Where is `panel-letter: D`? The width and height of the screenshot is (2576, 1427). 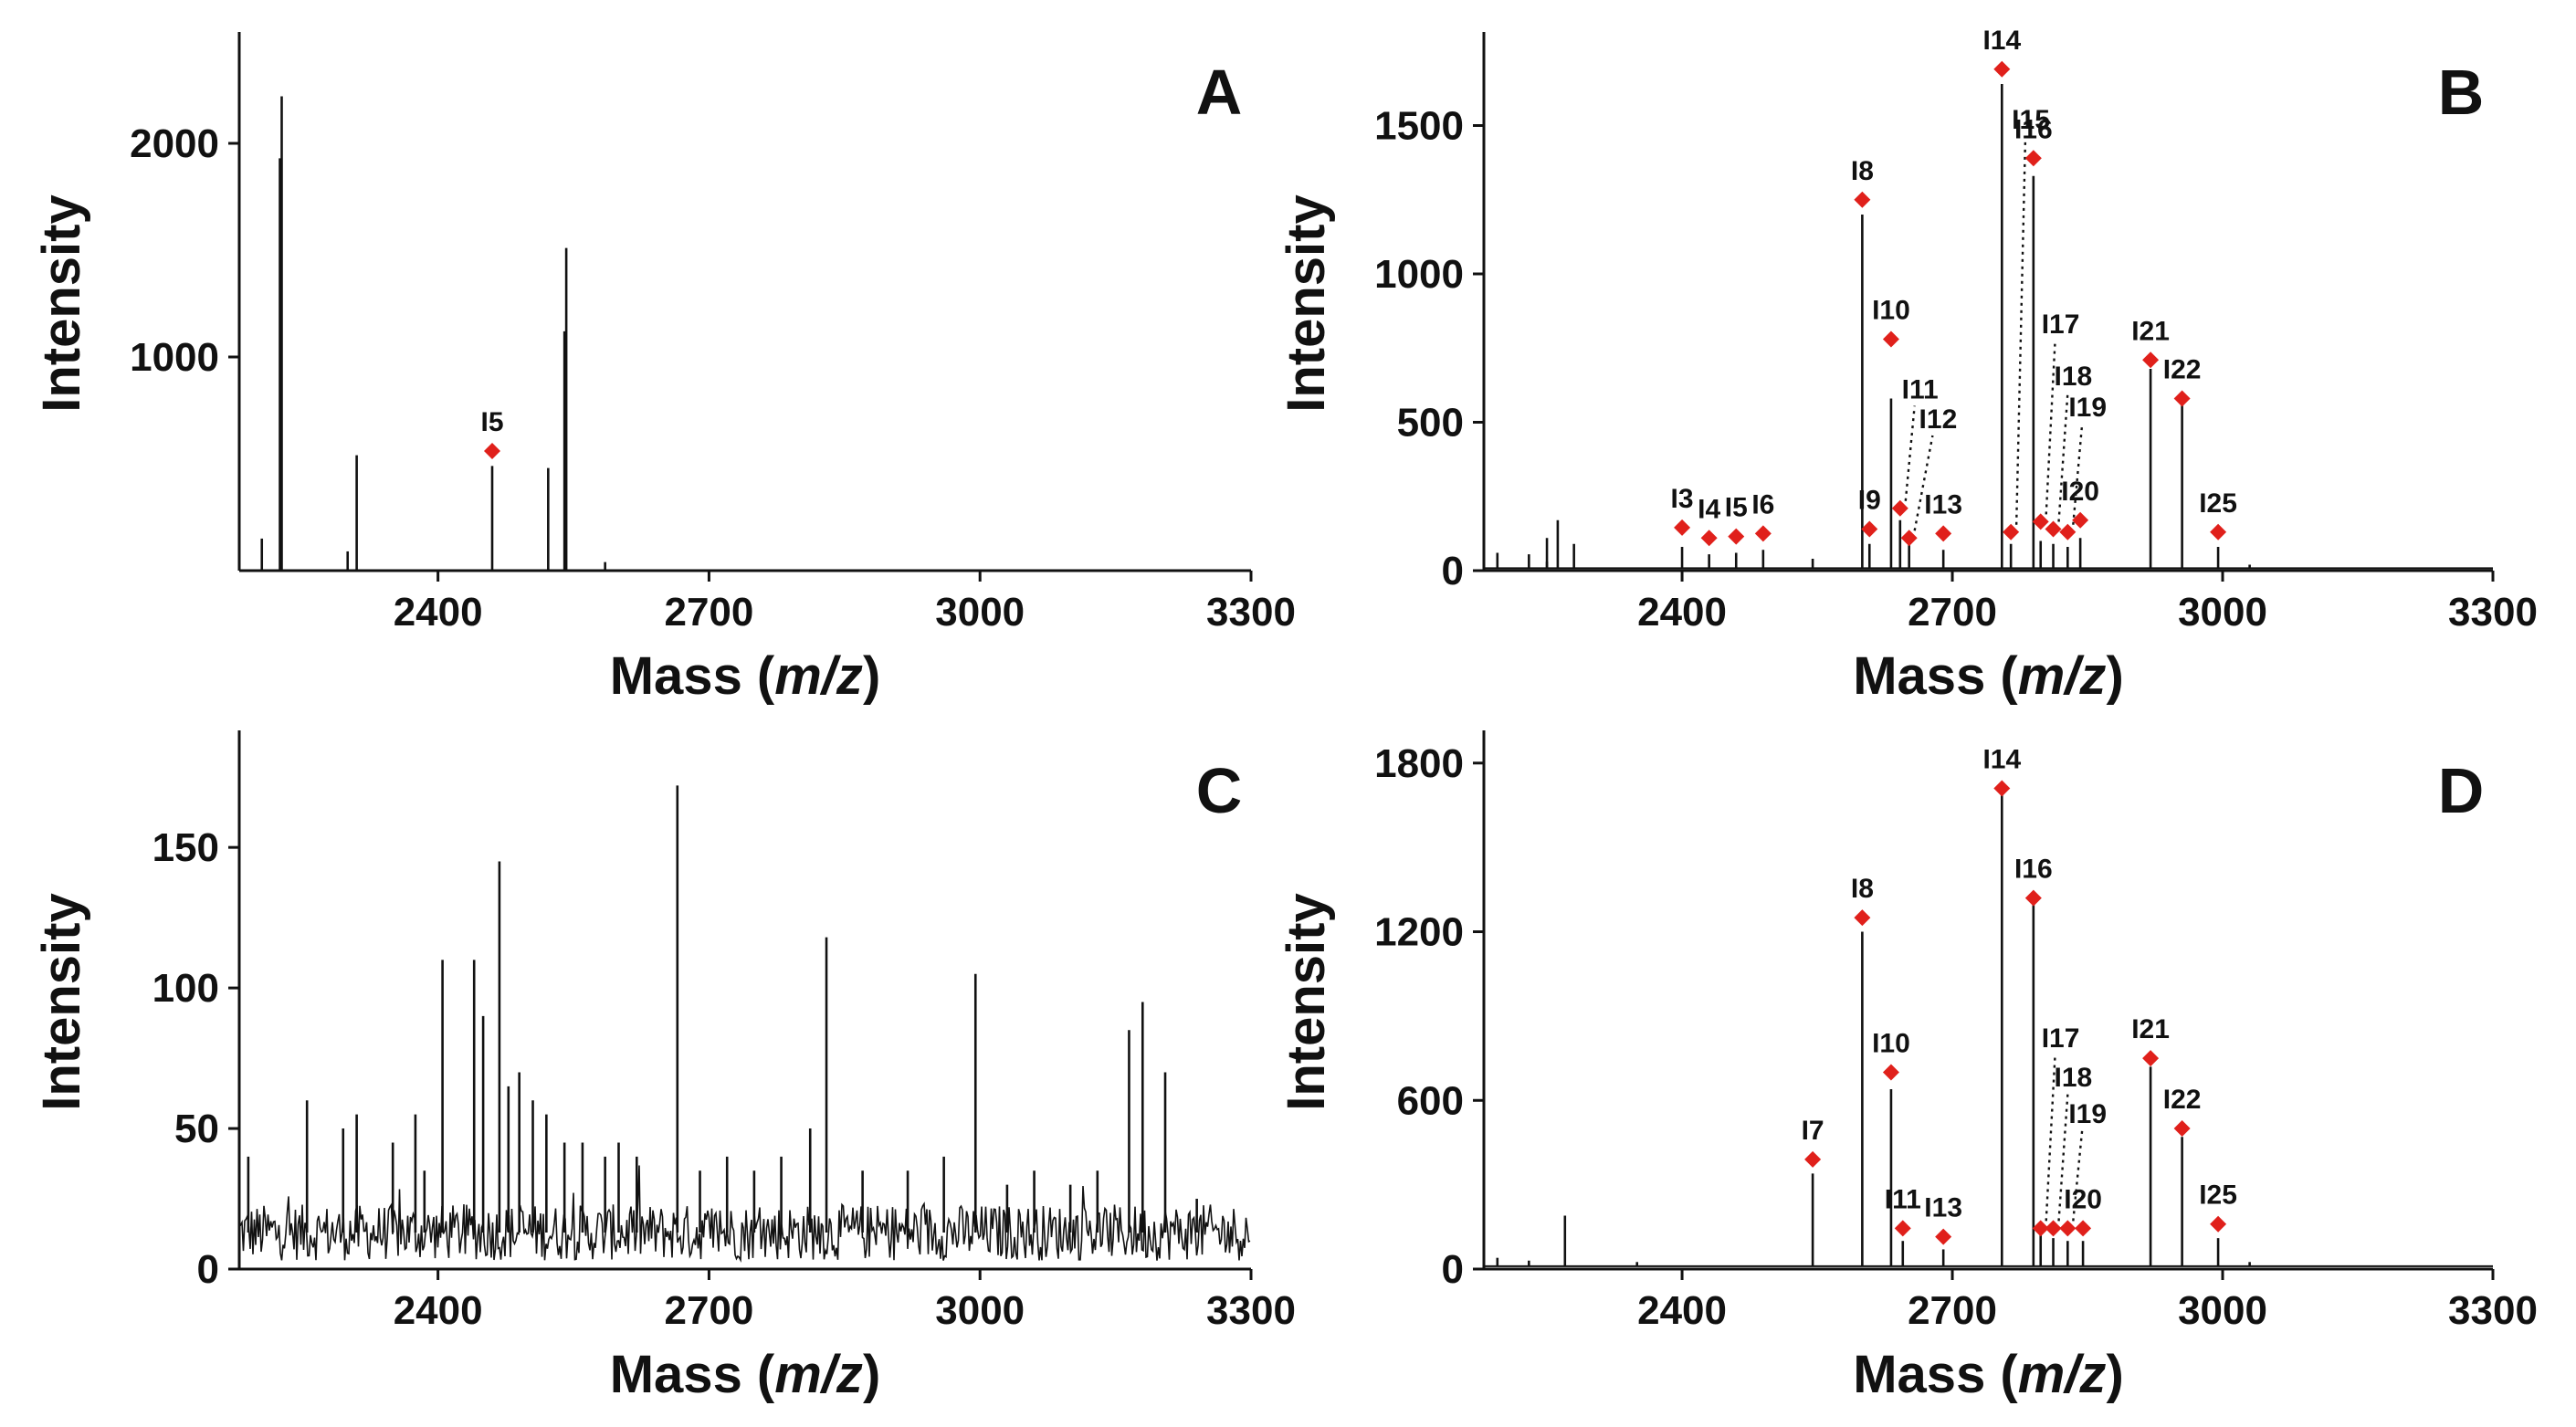 panel-letter: D is located at coordinates (2461, 791).